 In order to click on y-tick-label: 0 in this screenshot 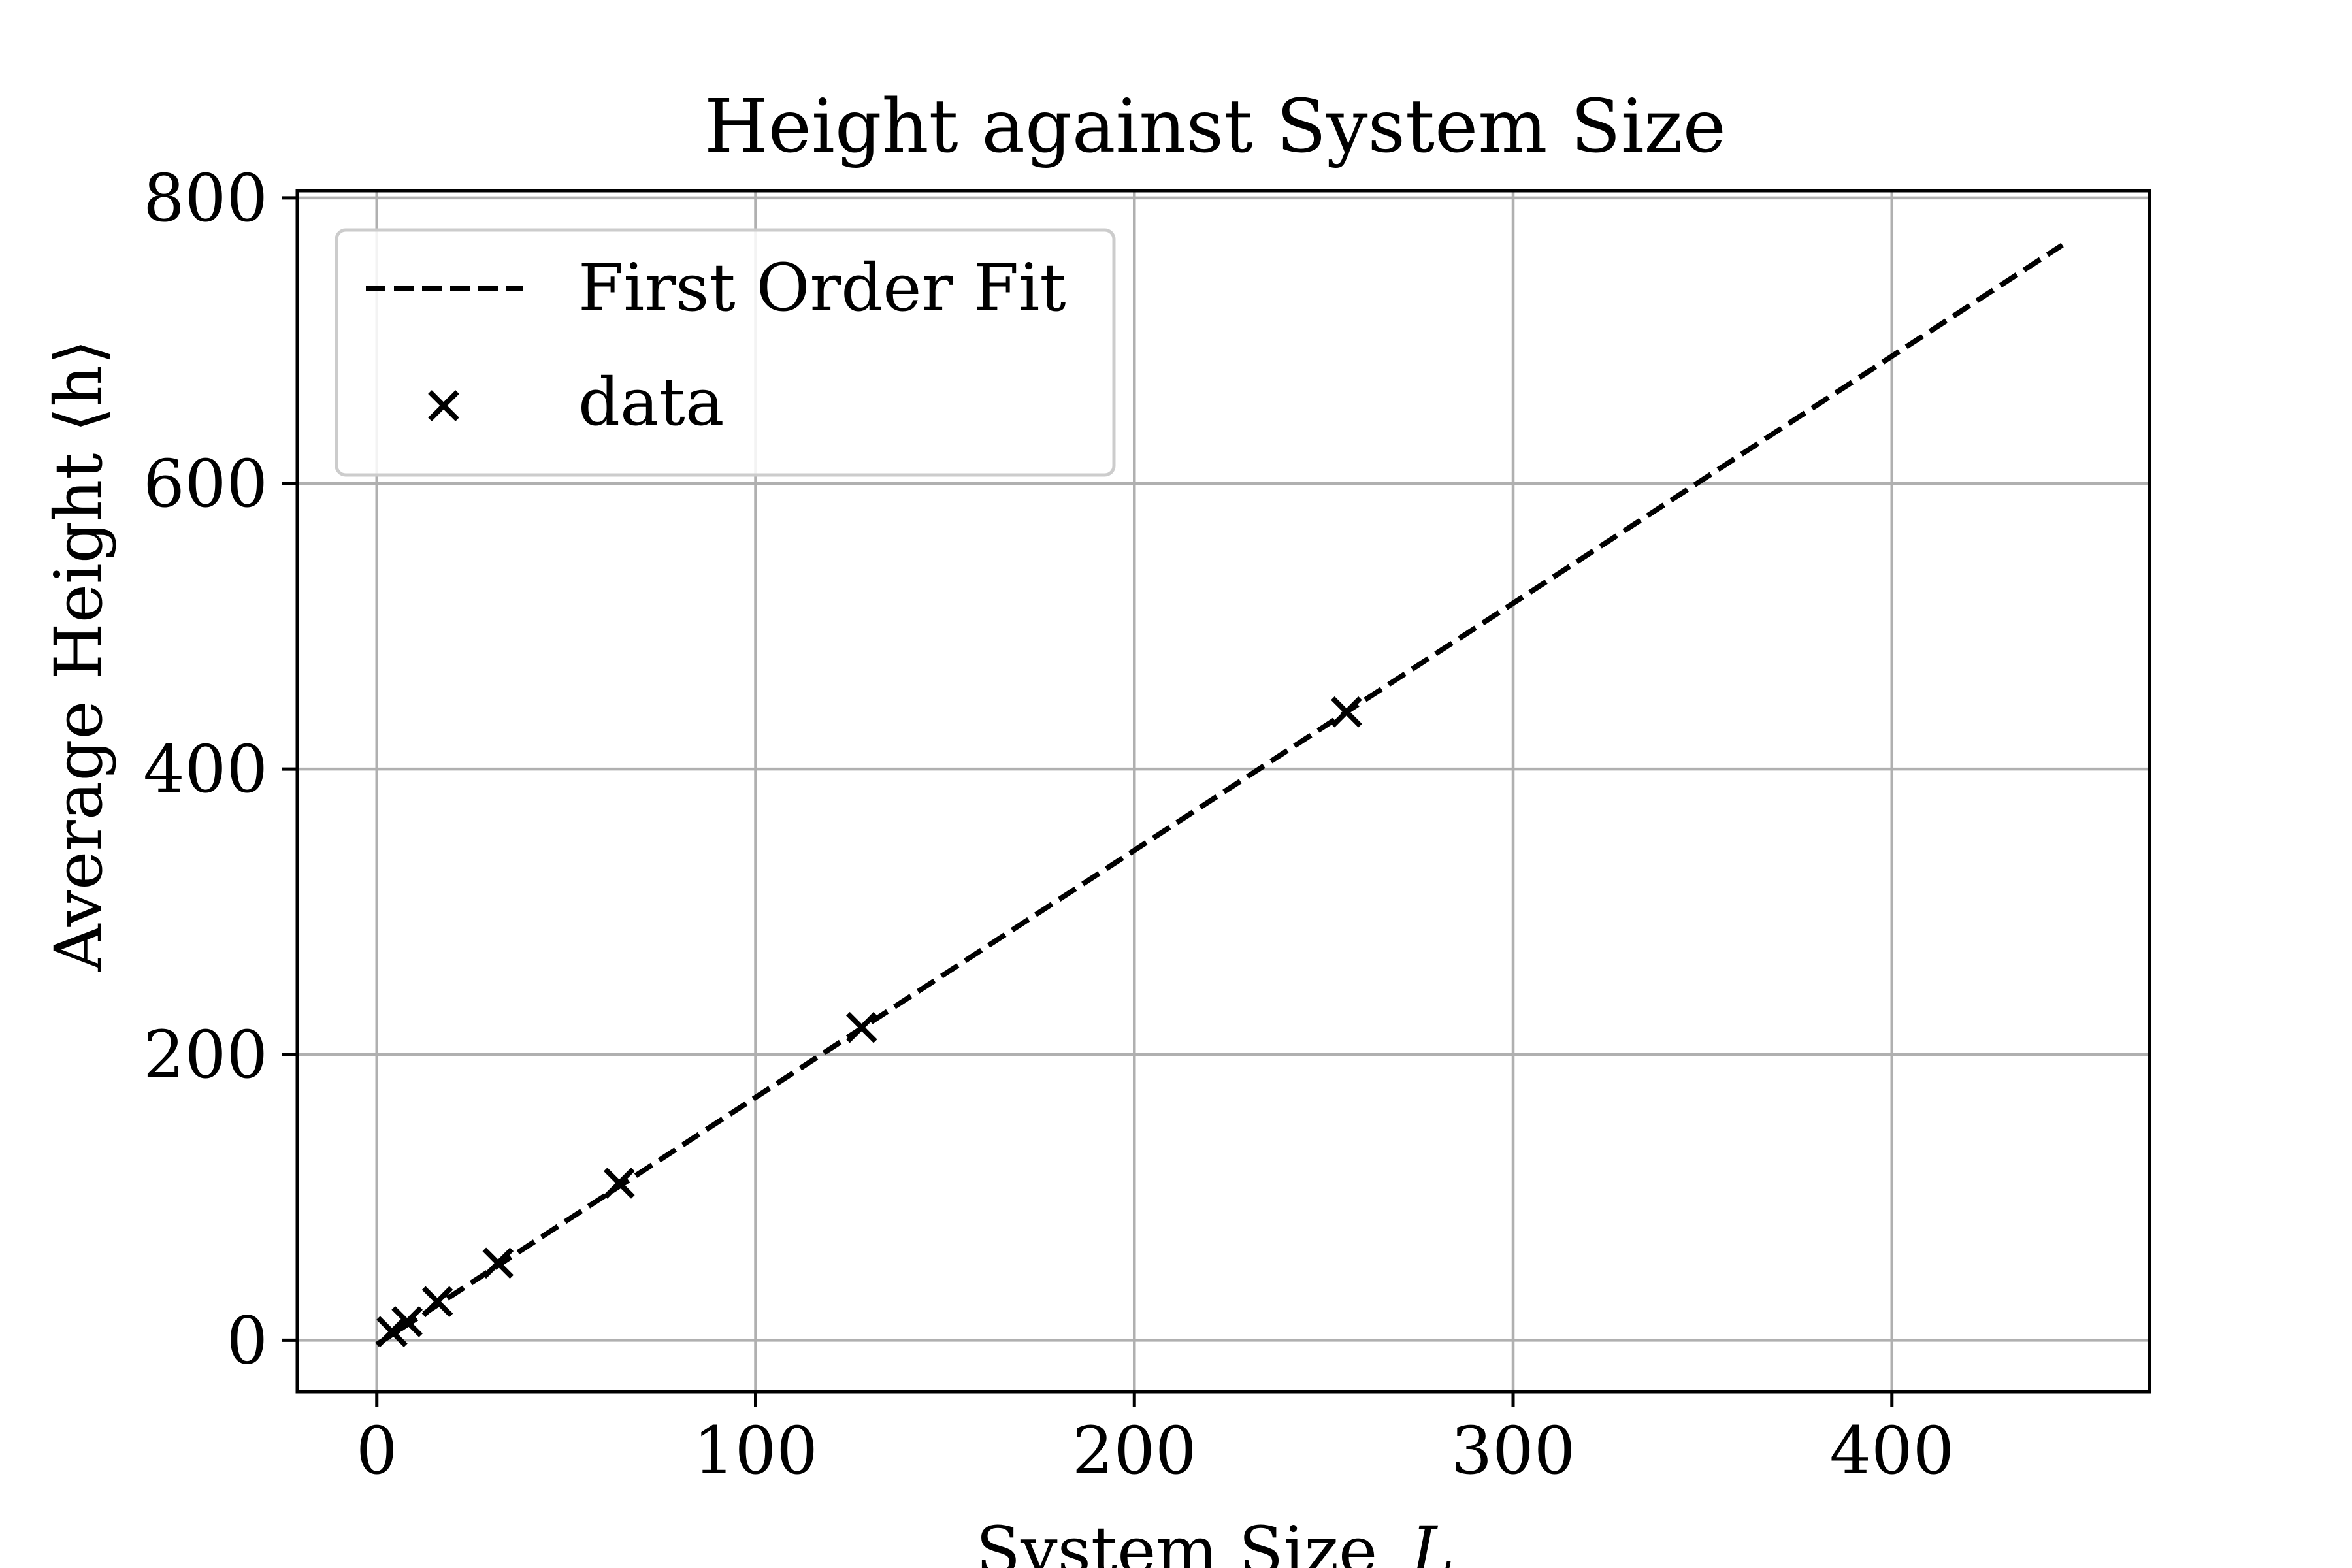, I will do `click(247, 1340)`.